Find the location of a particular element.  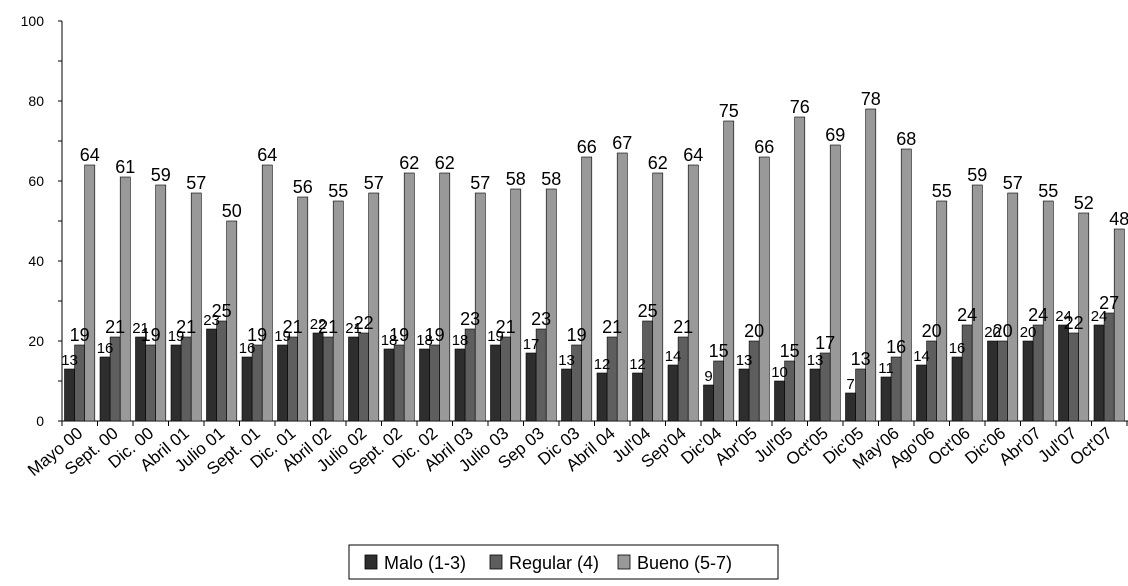

data-label: 52 is located at coordinates (1084, 203).